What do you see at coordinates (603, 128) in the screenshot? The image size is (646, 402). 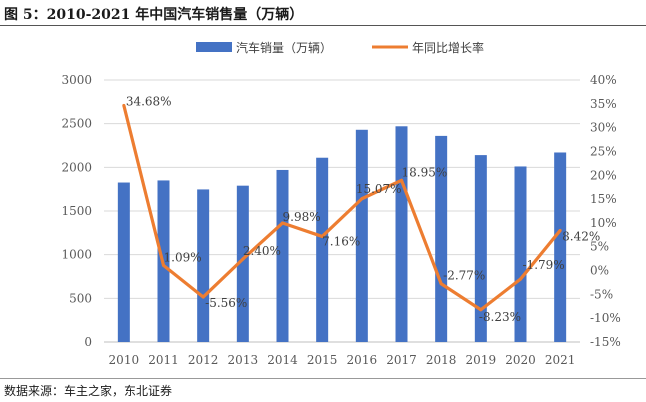 I see `right-tick-label: 30%` at bounding box center [603, 128].